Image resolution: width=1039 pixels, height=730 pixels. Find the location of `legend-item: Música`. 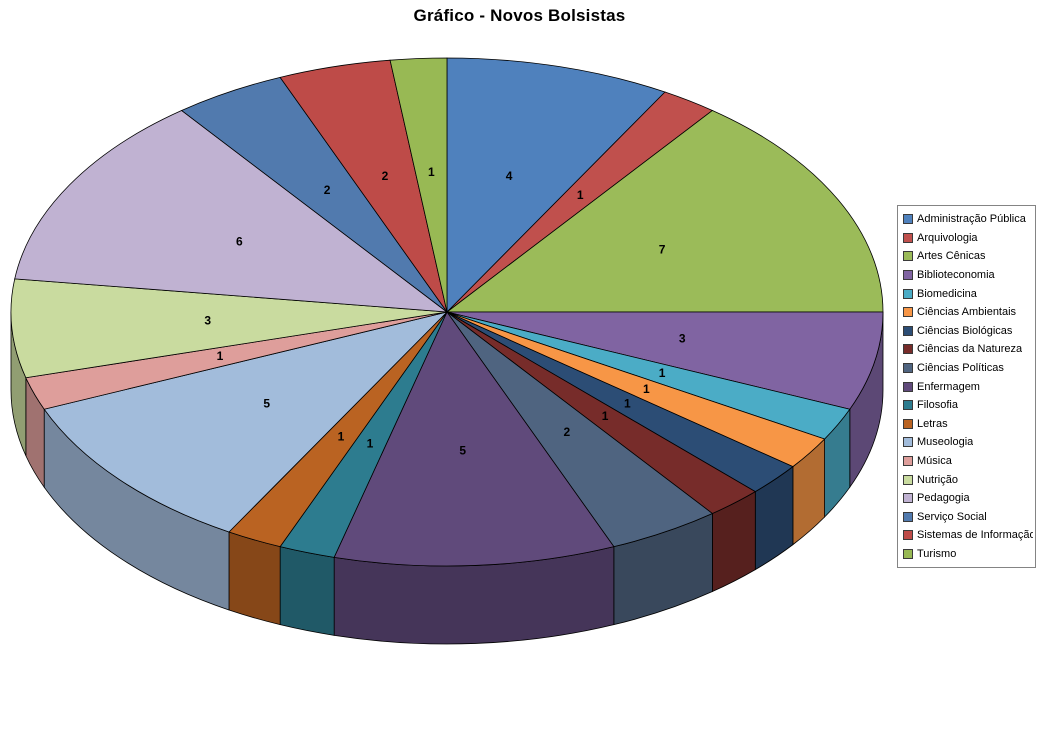

legend-item: Música is located at coordinates (966, 461).